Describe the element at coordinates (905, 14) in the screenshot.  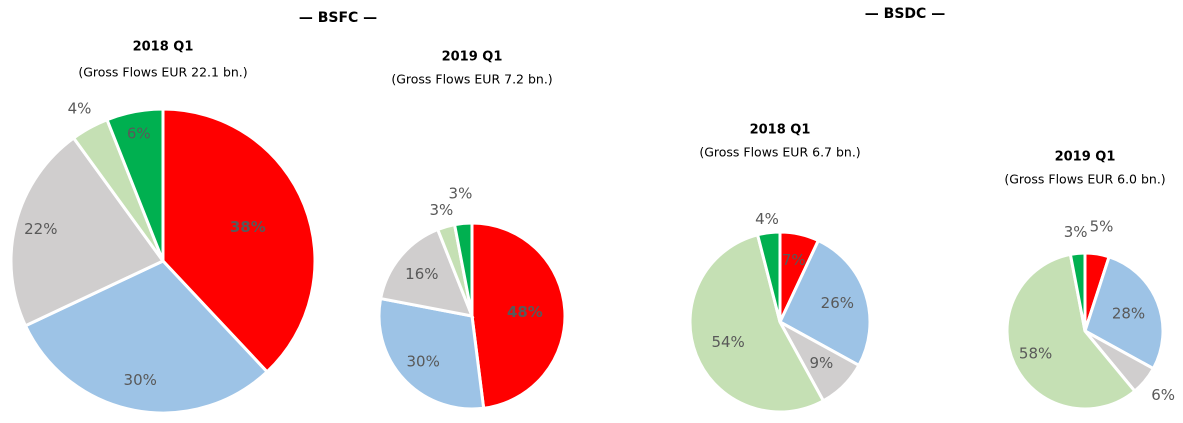
I see `group-header: — BSDC —` at that location.